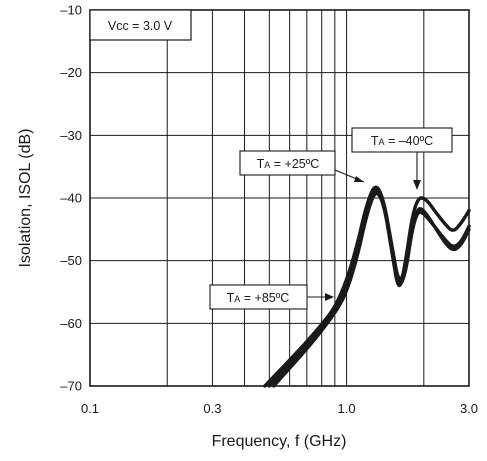  What do you see at coordinates (25, 197) in the screenshot?
I see `y-axis-title: Isolation, ISOL (dB)` at bounding box center [25, 197].